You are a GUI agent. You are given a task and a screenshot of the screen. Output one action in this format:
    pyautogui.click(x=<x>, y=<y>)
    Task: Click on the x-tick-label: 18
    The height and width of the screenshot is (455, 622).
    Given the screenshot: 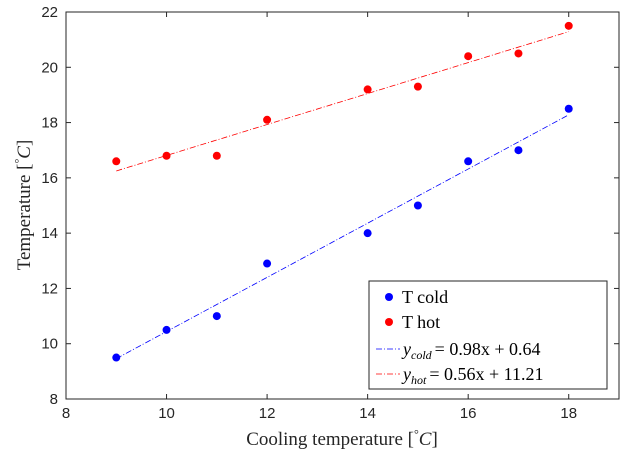 What is the action you would take?
    pyautogui.click(x=568, y=413)
    